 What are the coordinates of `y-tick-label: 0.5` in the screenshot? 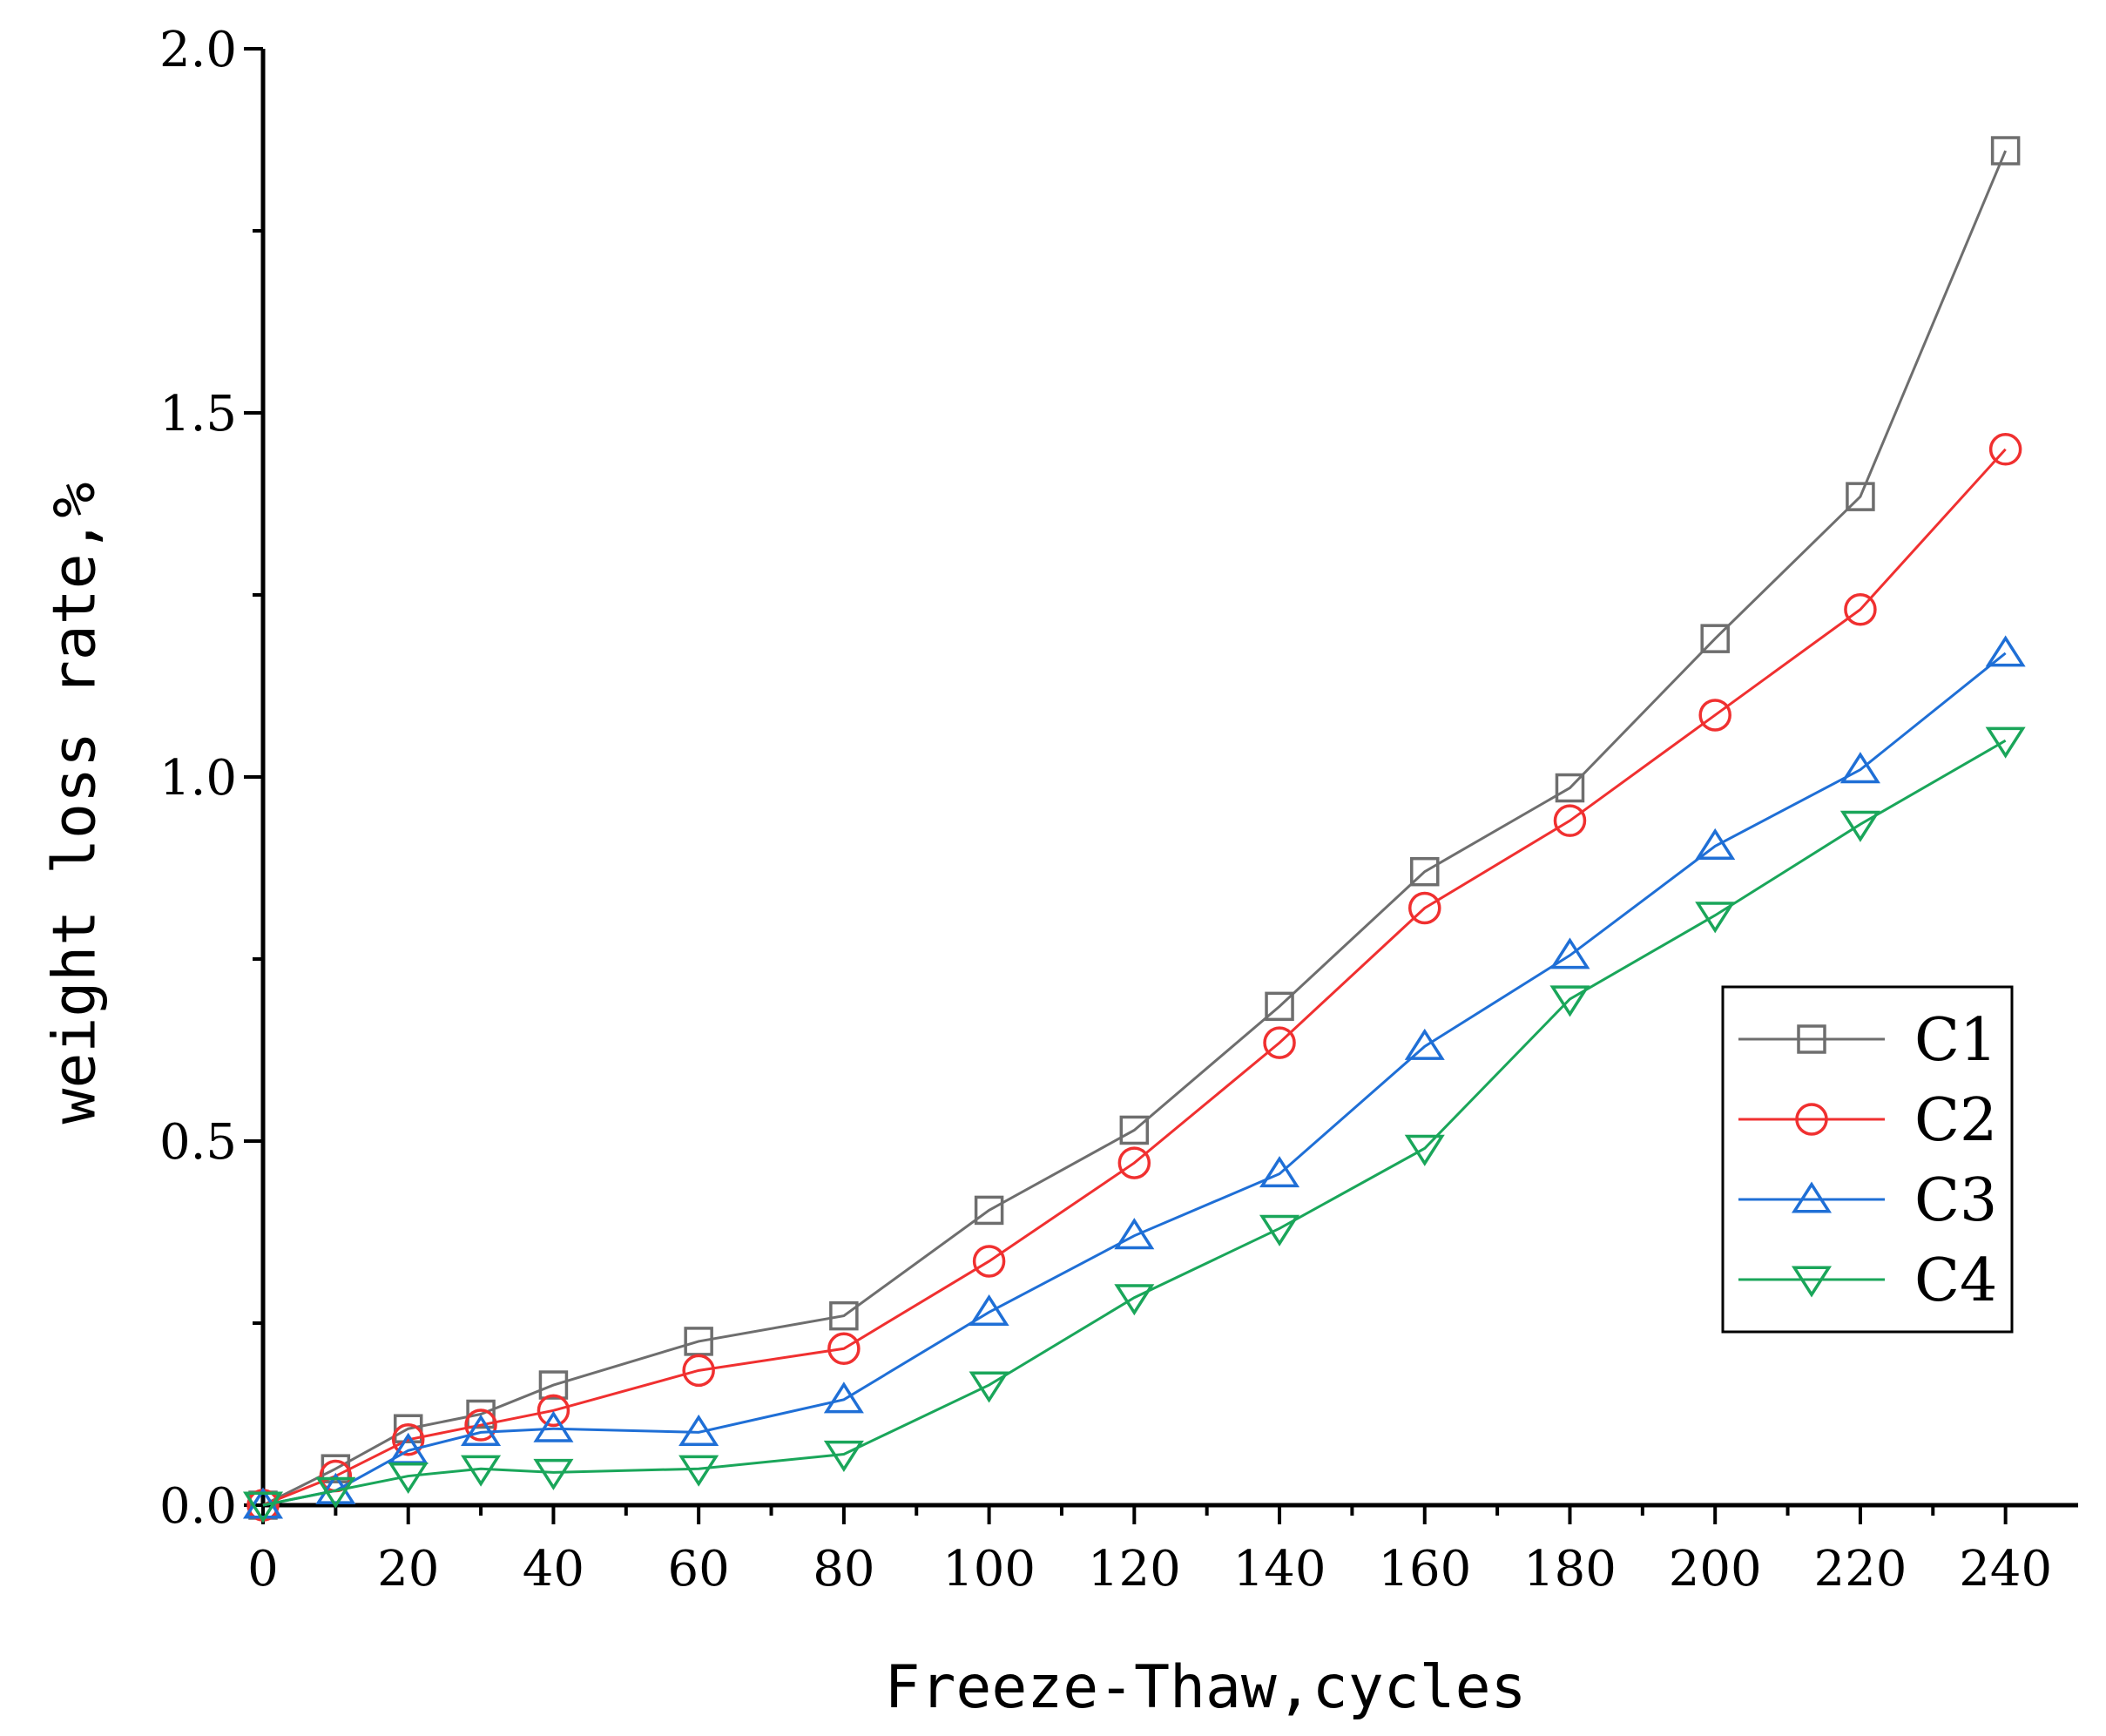 It's located at (198, 1142).